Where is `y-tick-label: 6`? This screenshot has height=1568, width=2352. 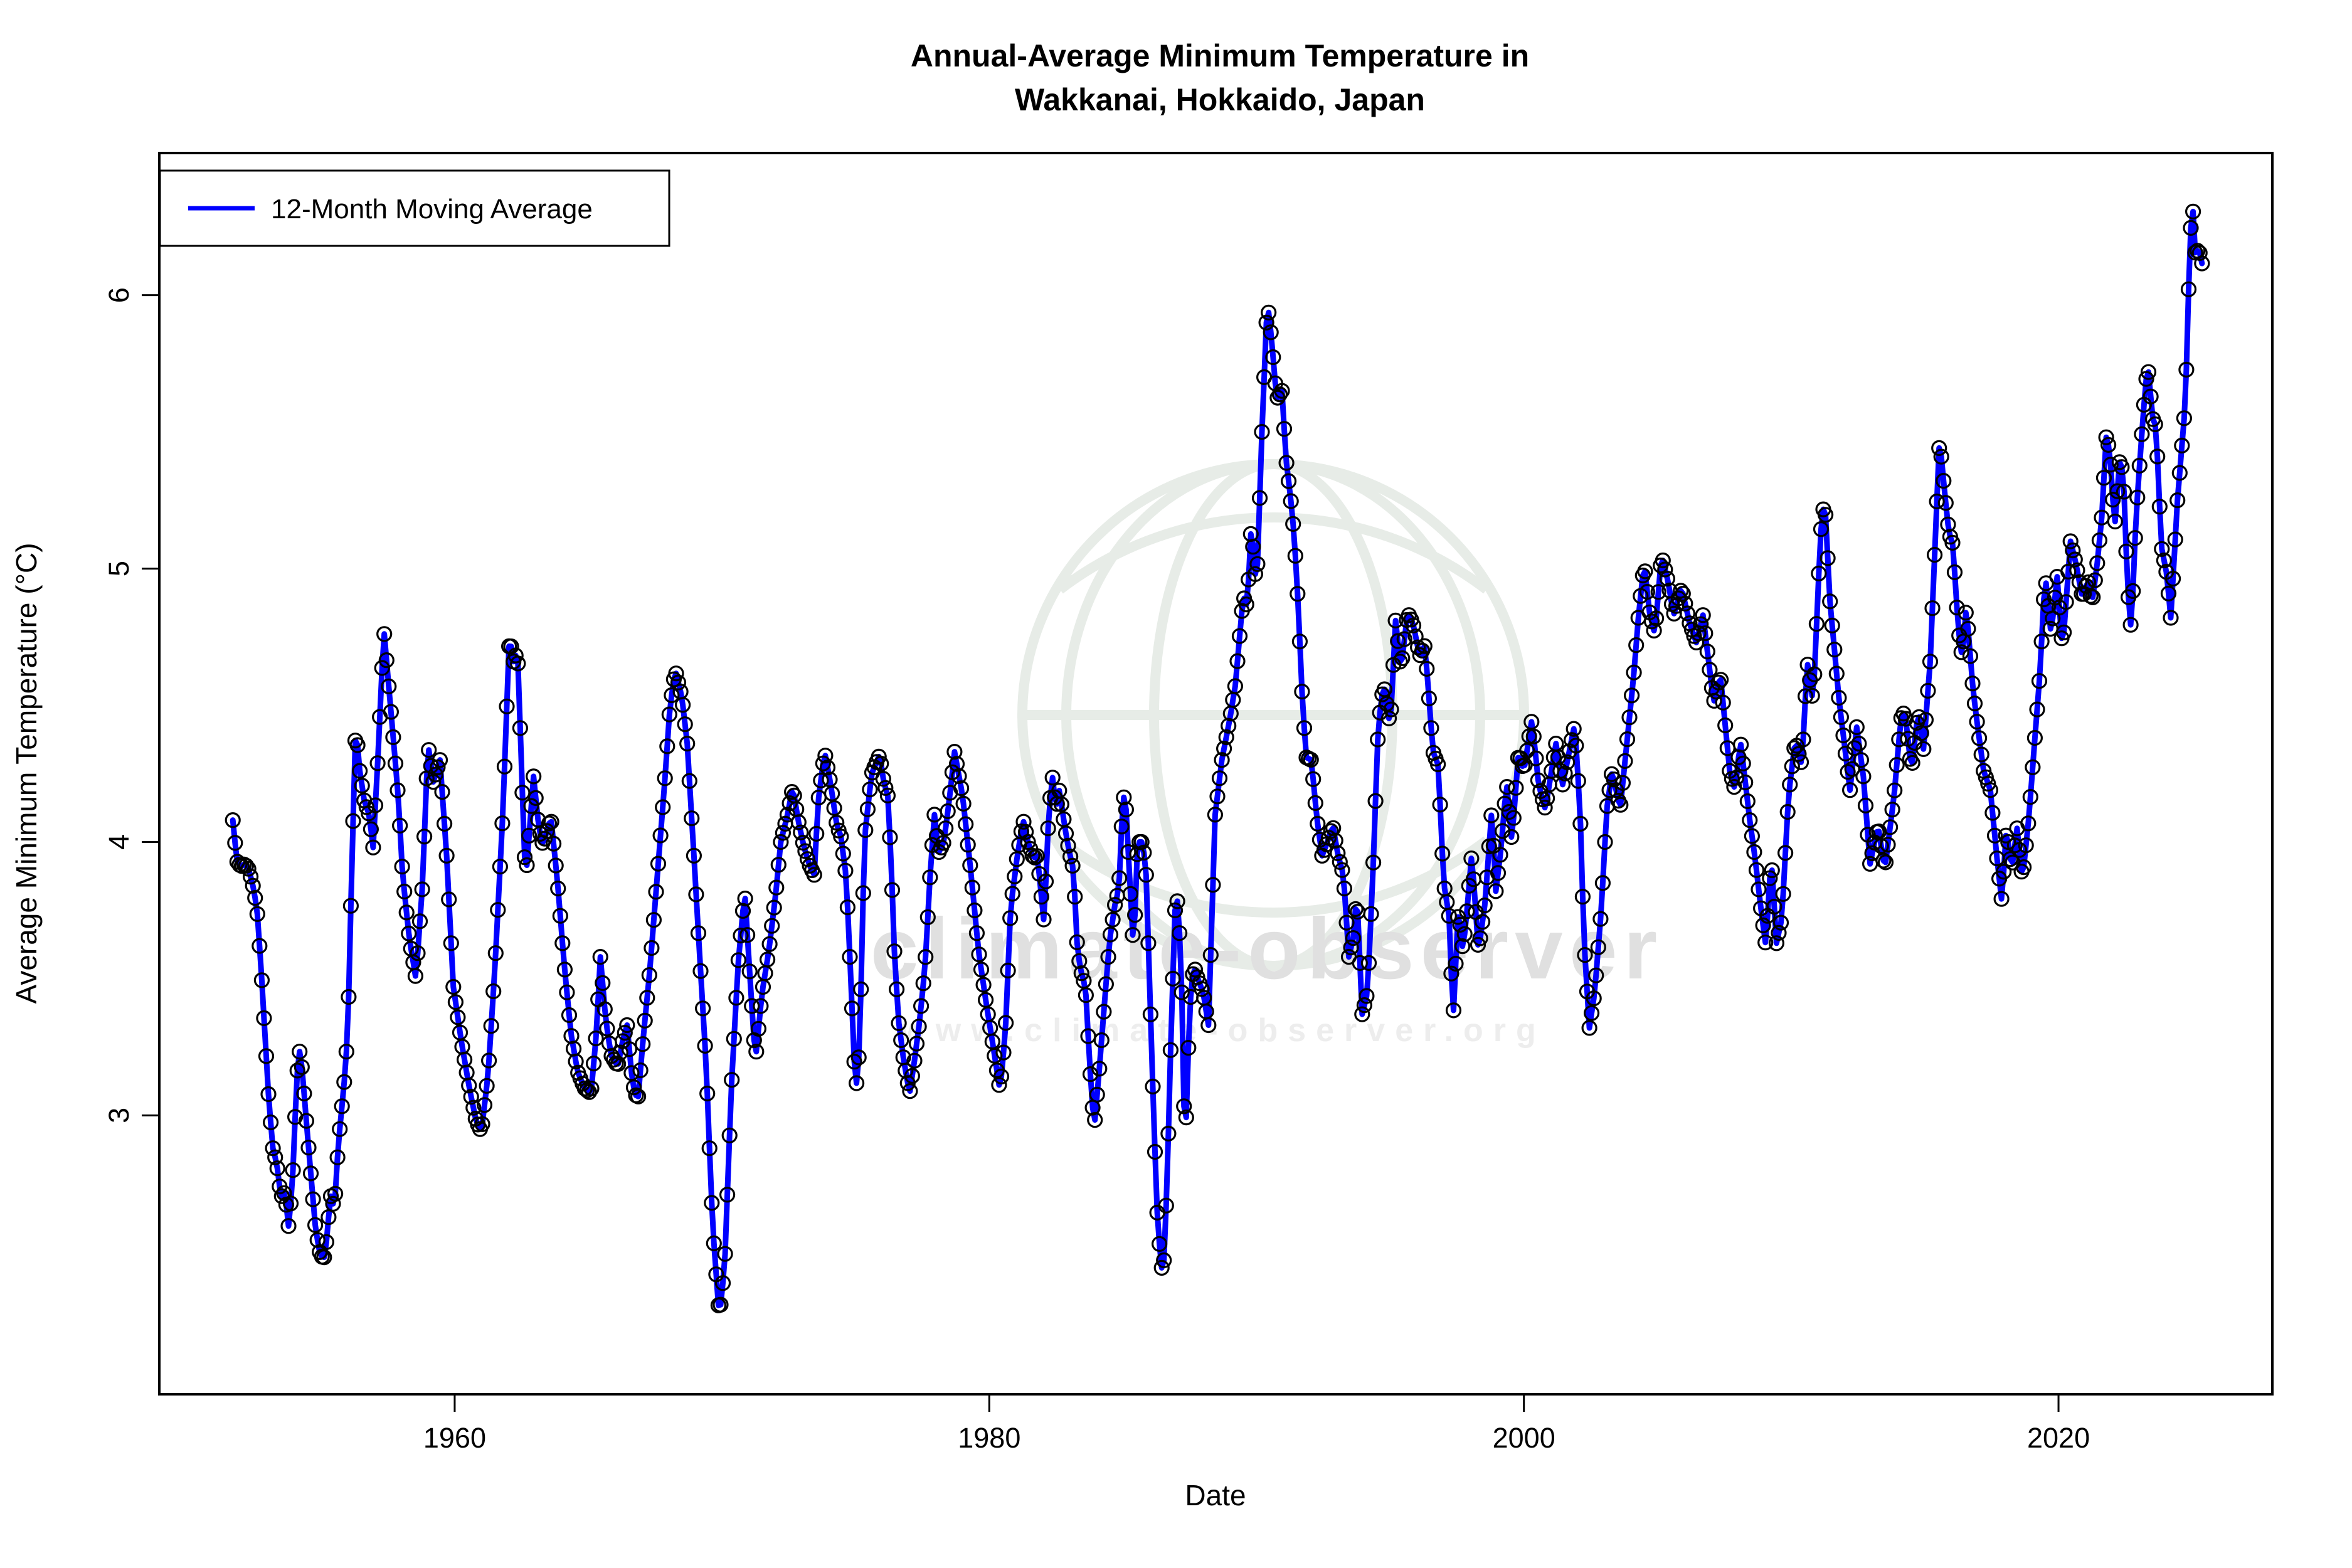 y-tick-label: 6 is located at coordinates (119, 295).